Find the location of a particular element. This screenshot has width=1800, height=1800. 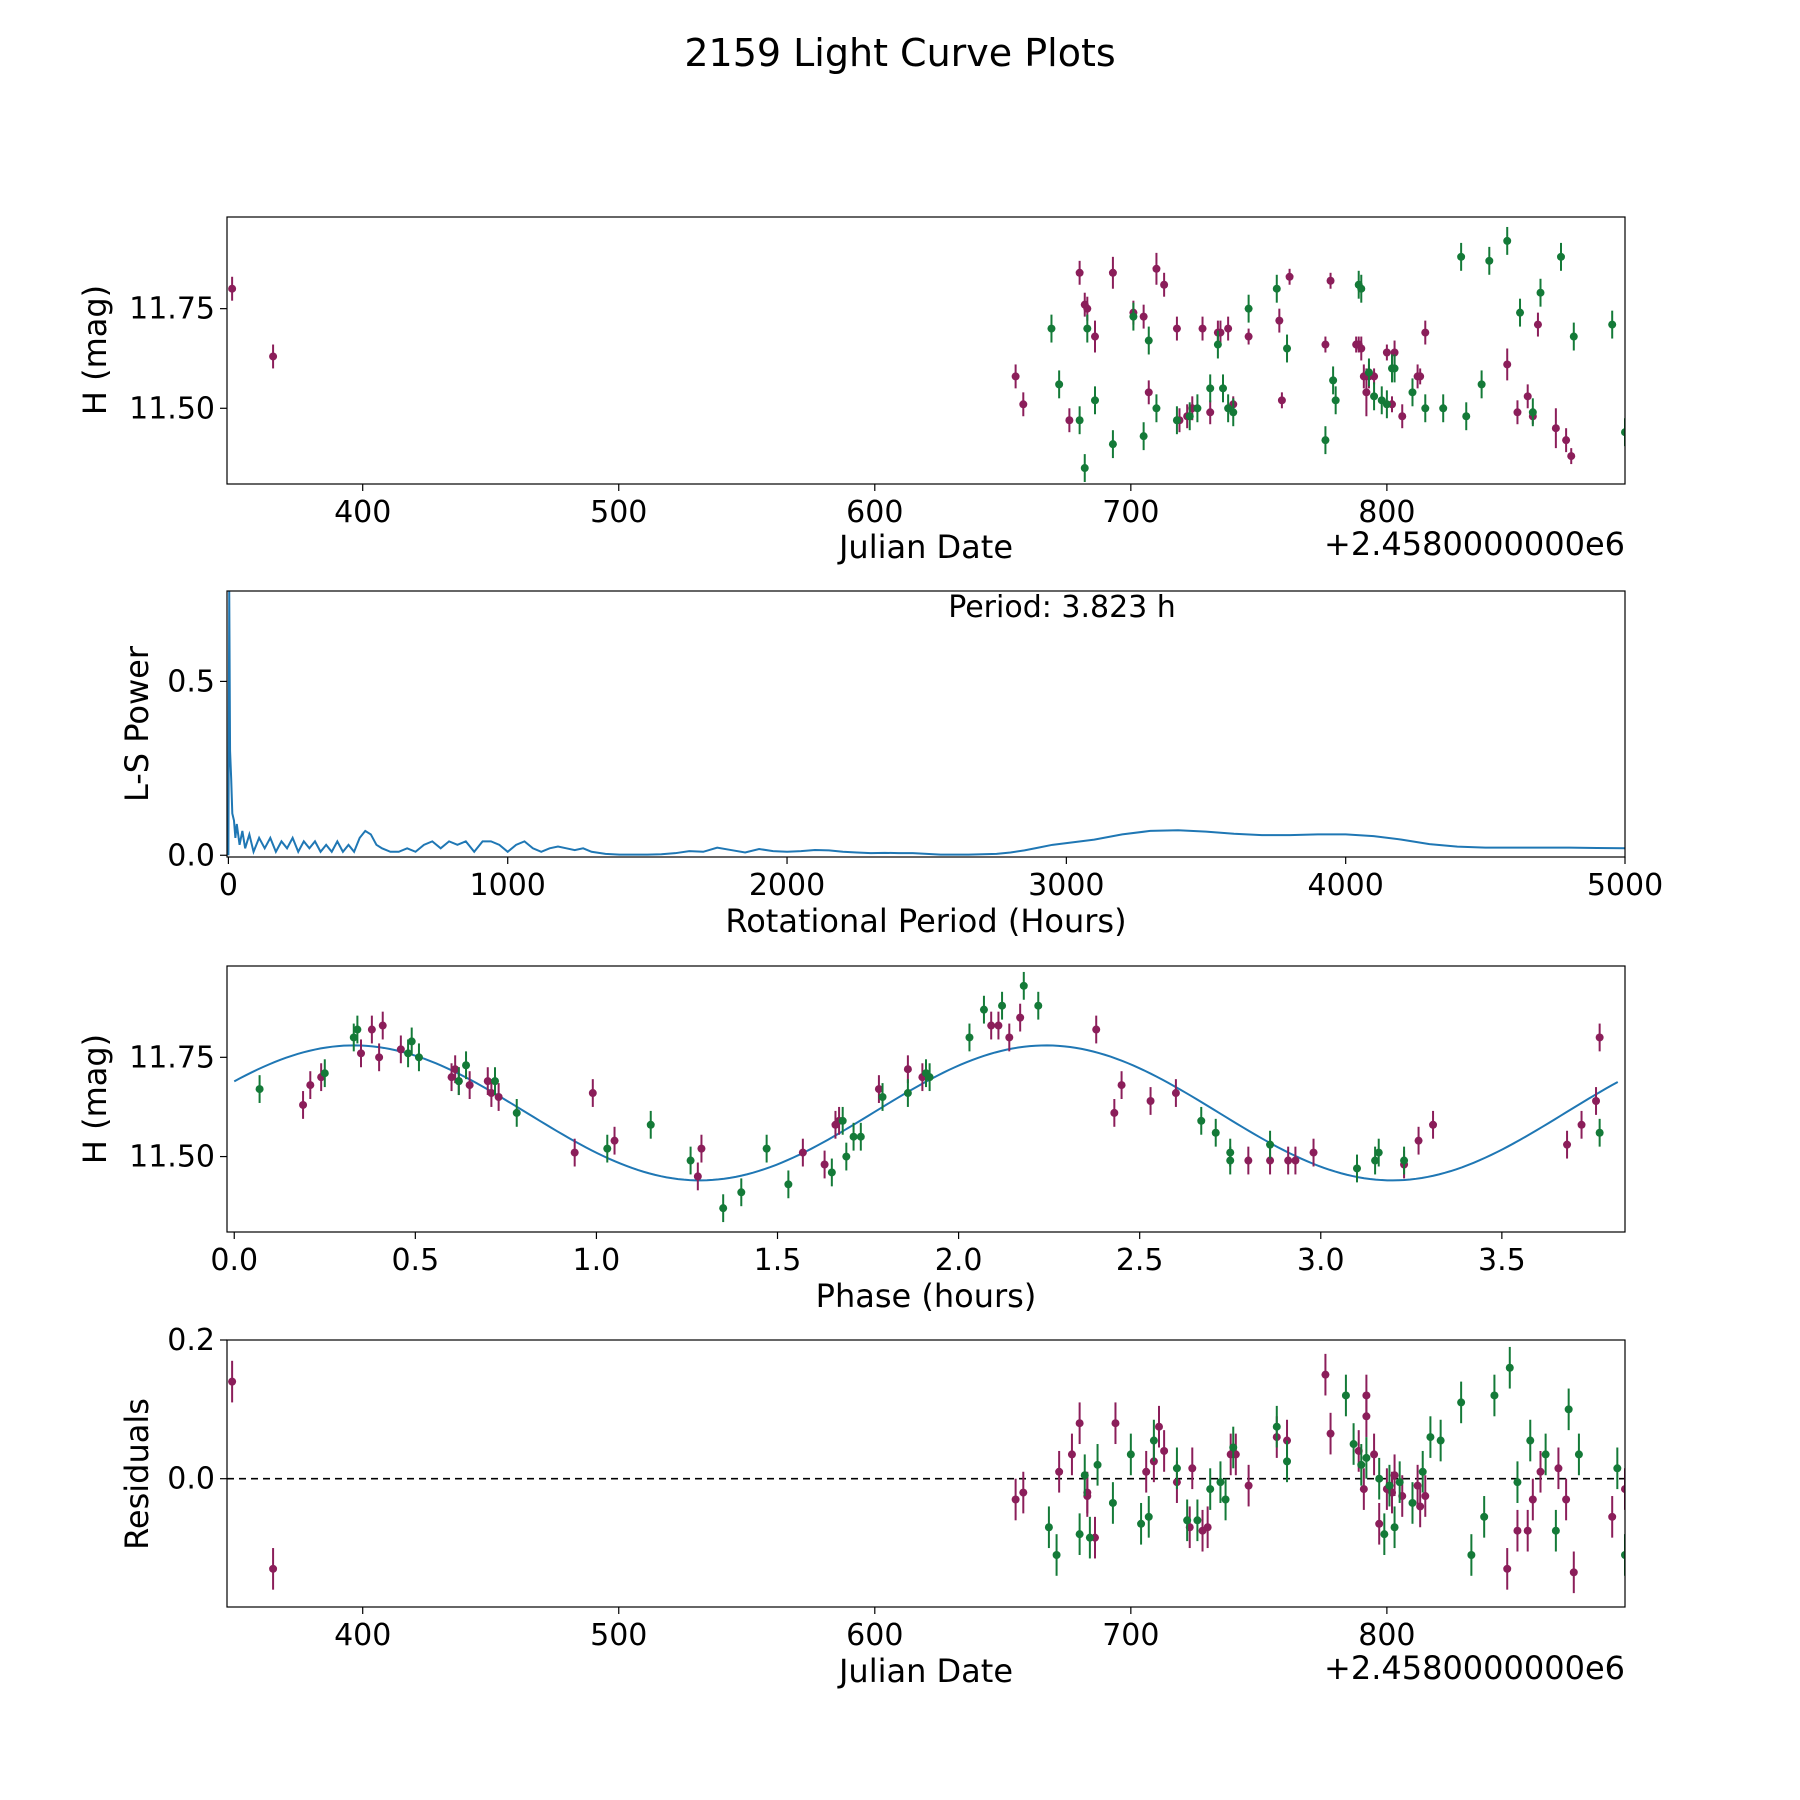

phased-ticks: 0.0 0.5 1.0 1.5 2.0 2.5 3.0 3.5 11.50 11.75 is located at coordinates (827, 1159).